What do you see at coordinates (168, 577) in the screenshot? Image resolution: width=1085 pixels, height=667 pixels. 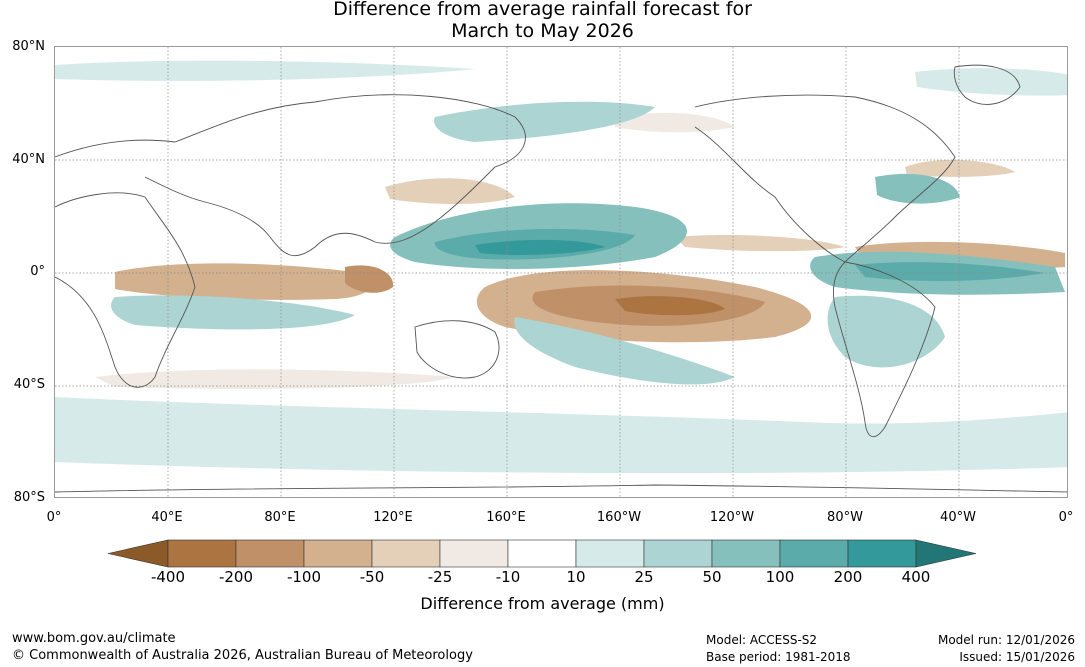 I see `colorbar-tick-label: -400` at bounding box center [168, 577].